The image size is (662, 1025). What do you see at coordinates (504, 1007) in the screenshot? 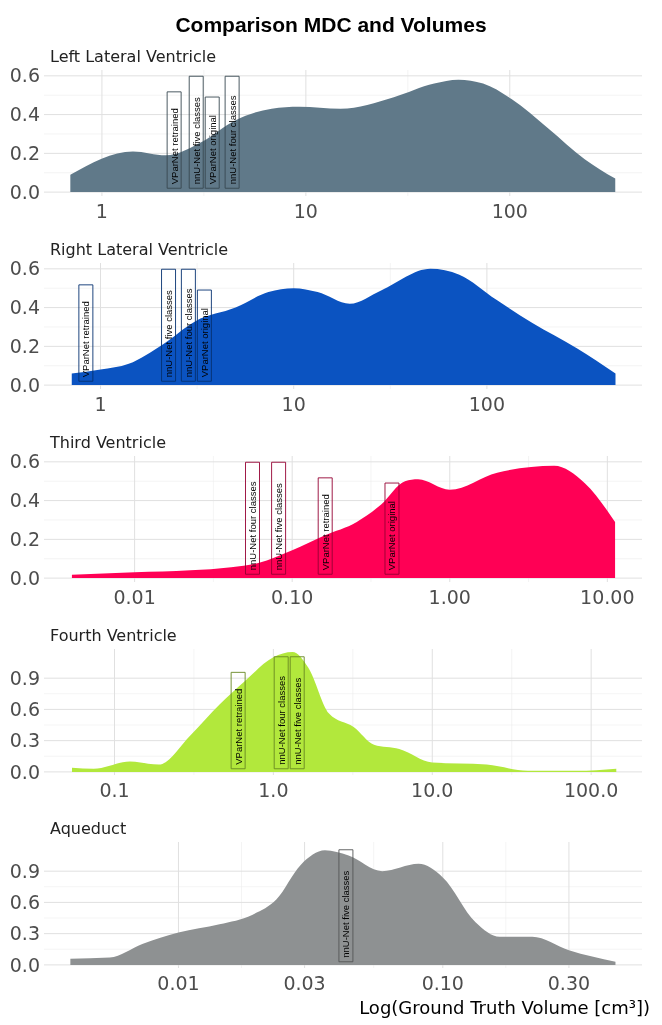
I see `x-axis-title: Log(Ground Truth Volume [cm³])` at bounding box center [504, 1007].